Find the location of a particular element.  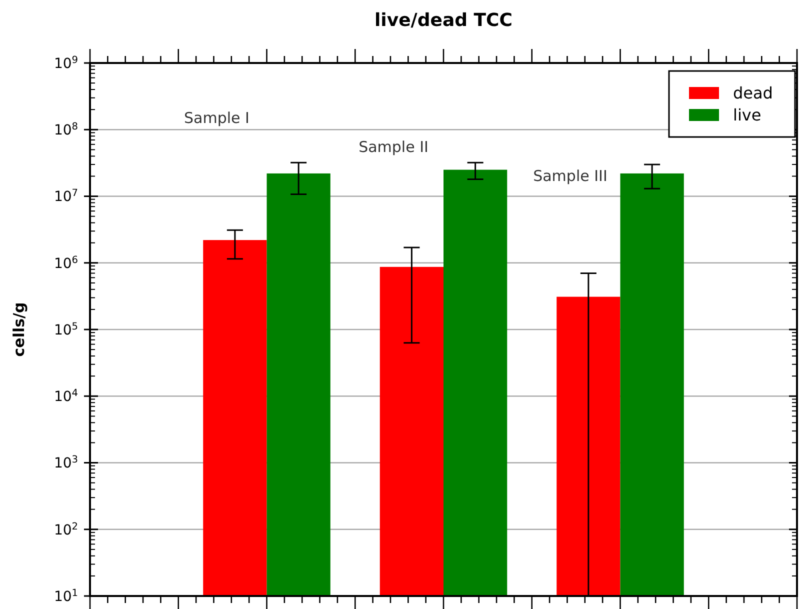

y-tick-label: 10$^{2}$ is located at coordinates (66, 529).